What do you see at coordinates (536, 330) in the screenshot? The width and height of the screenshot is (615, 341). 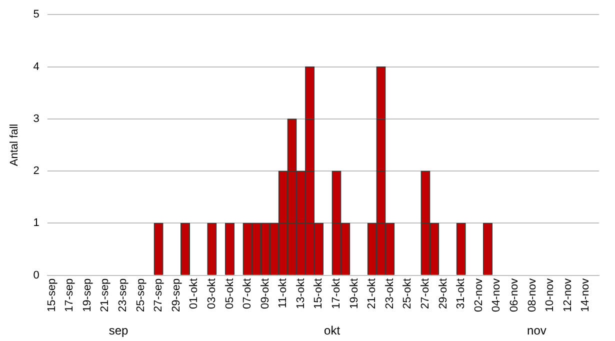 I see `text: nov` at bounding box center [536, 330].